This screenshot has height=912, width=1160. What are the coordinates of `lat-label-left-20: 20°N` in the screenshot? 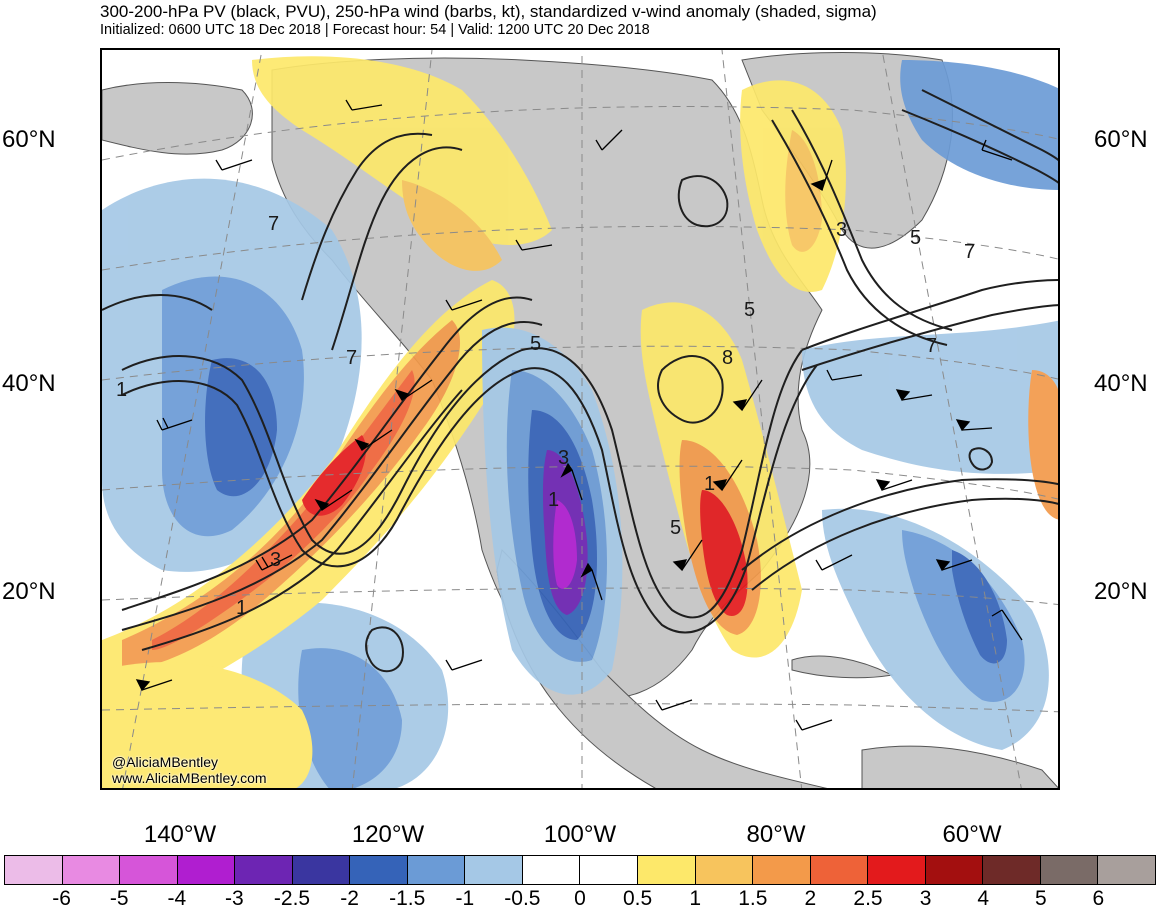 It's located at (29, 591).